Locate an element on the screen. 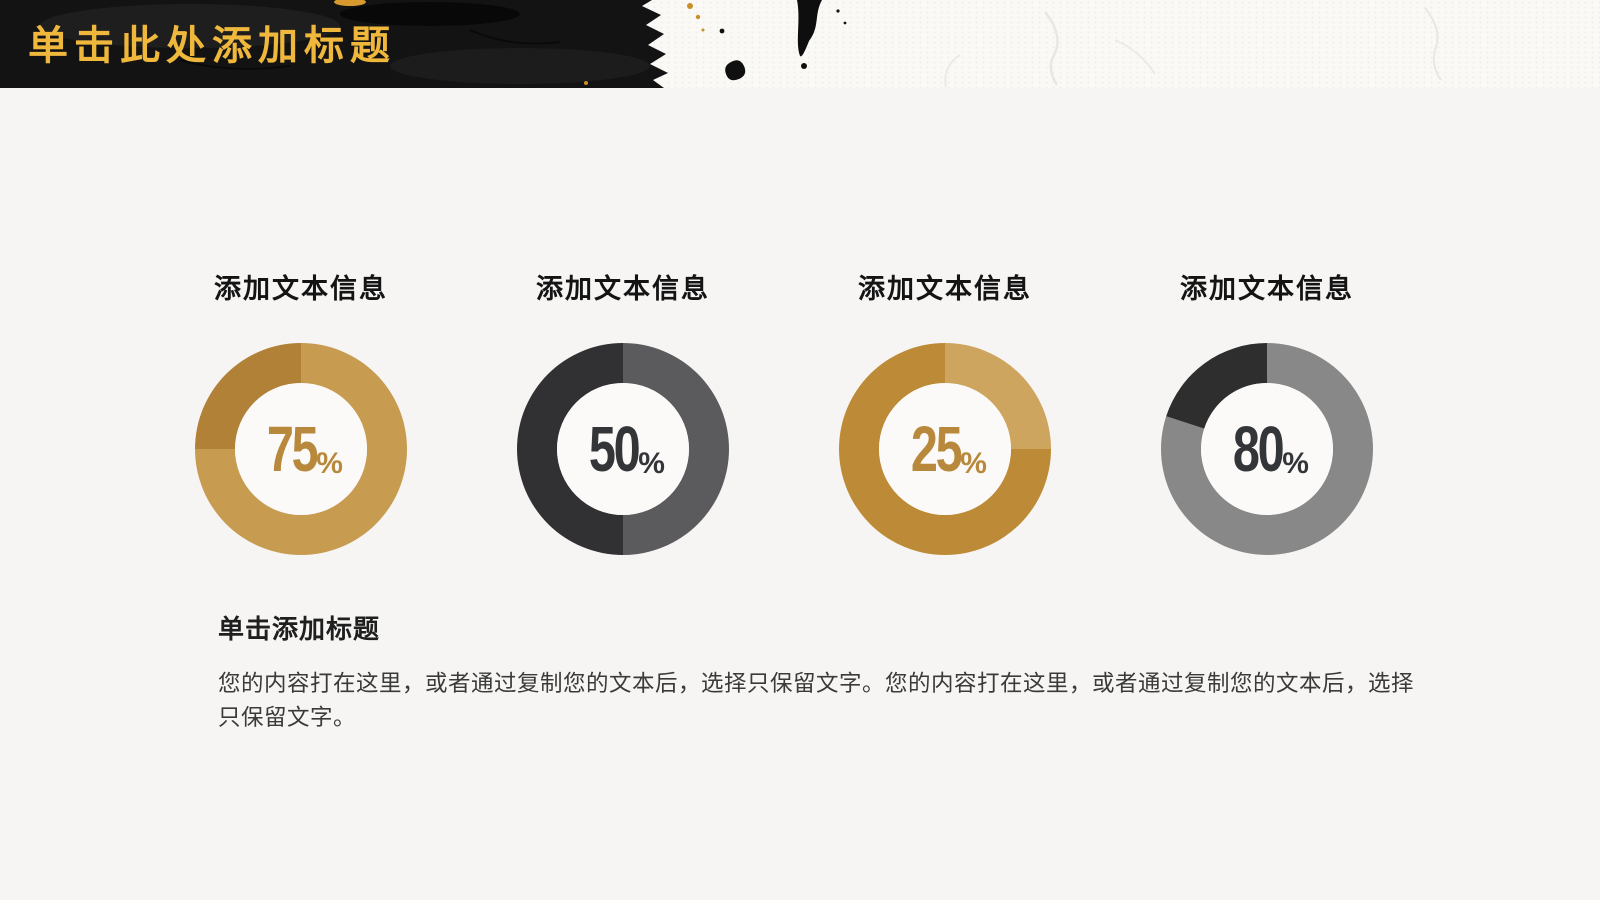 The image size is (1600, 900). donut-chart-50: 50% is located at coordinates (623, 449).